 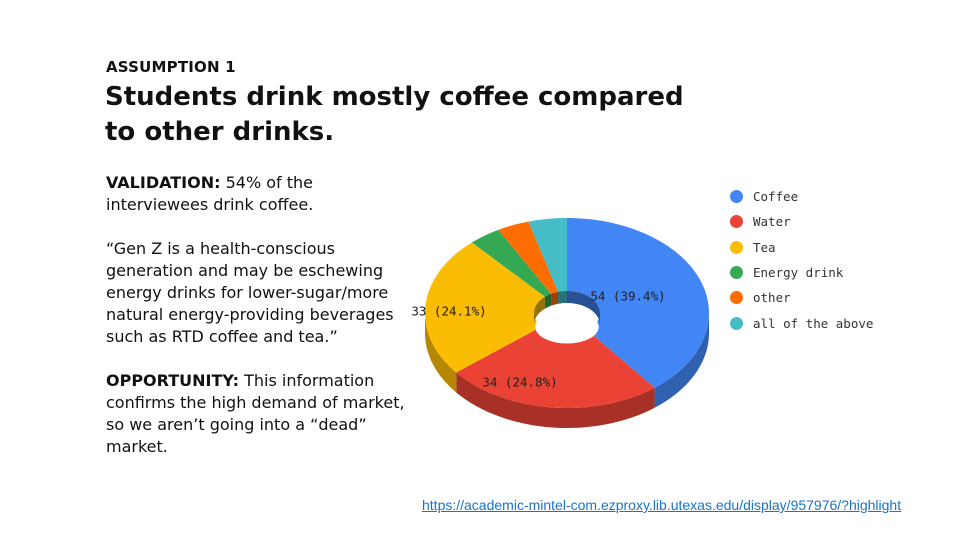 I want to click on legend-item: Tea, so click(x=801, y=247).